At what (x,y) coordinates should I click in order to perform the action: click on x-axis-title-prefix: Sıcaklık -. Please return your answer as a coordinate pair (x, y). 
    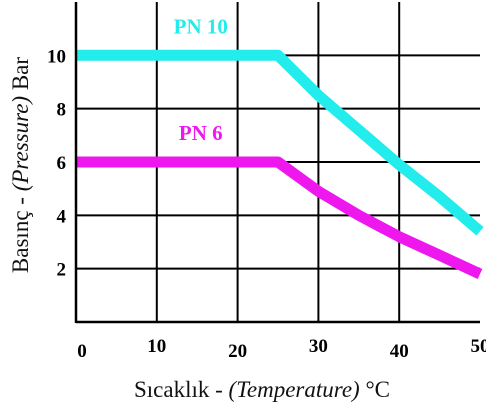
    Looking at the image, I should click on (181, 389).